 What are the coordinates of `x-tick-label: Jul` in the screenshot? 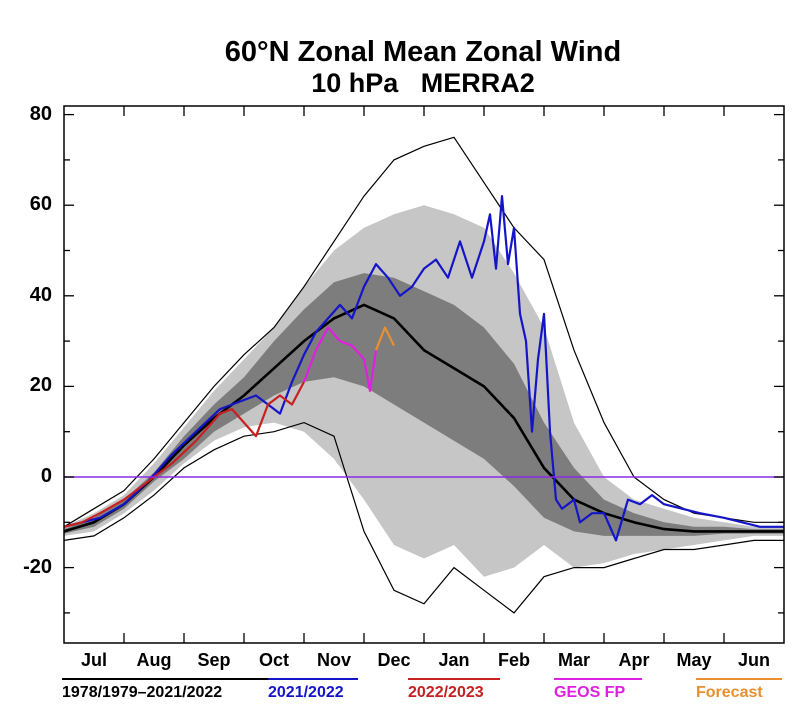 It's located at (93, 660).